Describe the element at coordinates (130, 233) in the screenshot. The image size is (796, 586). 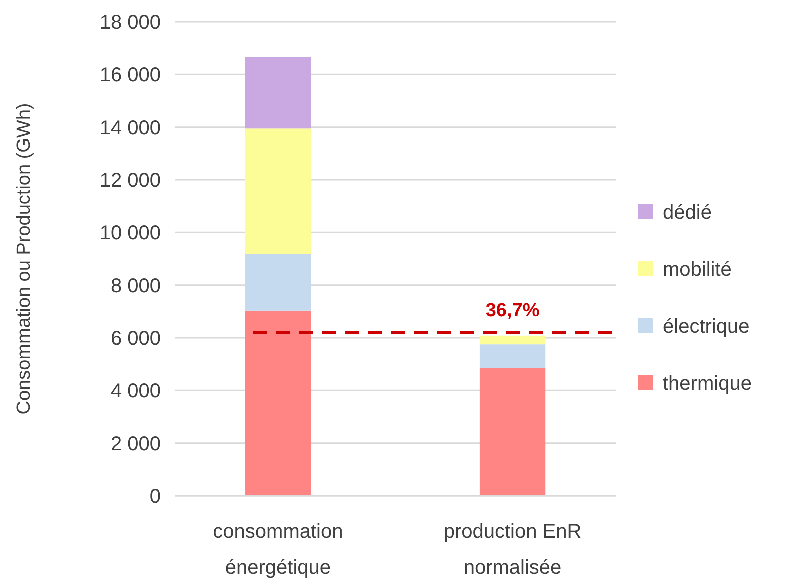
I see `y-tick-label: 10 000` at that location.